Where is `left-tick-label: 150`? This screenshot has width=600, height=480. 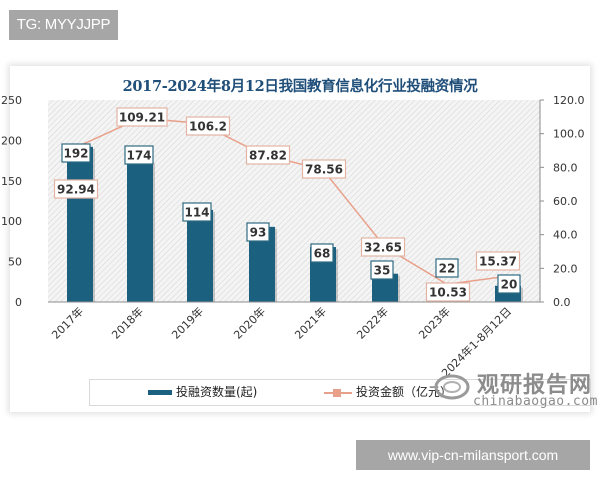
left-tick-label: 150 is located at coordinates (11, 181).